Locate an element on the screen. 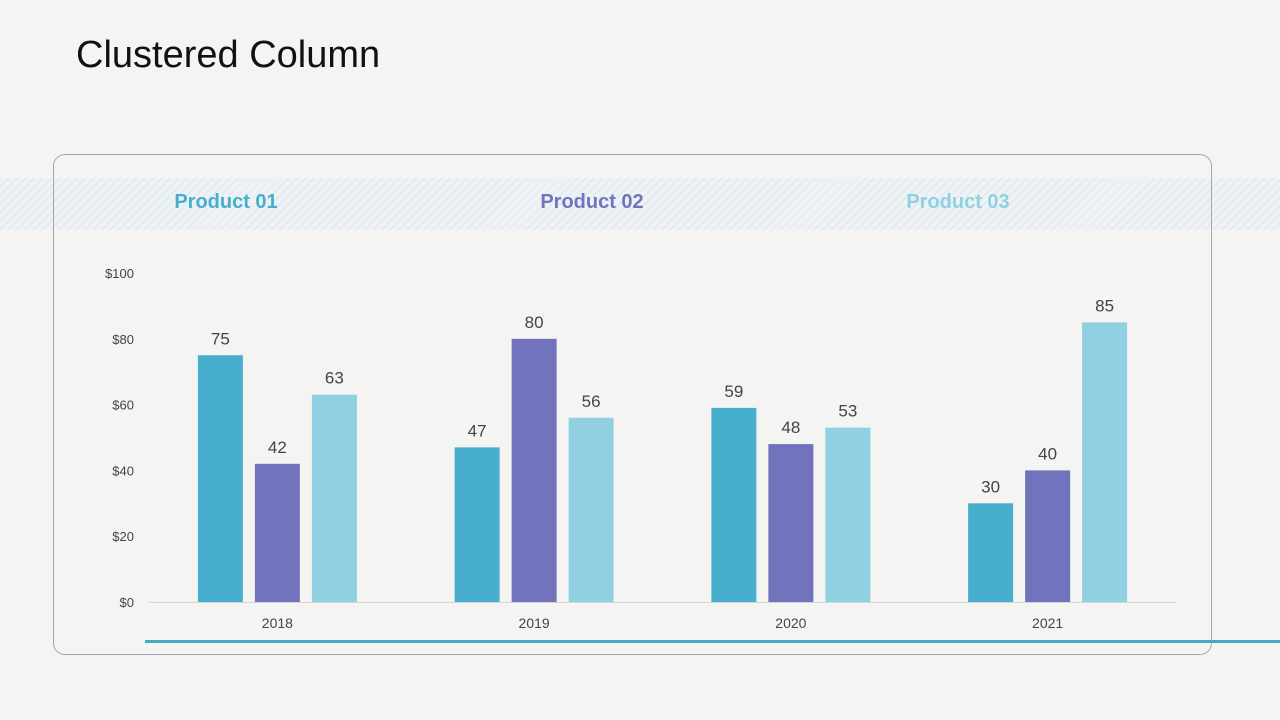 The height and width of the screenshot is (720, 1280). x-tick-label: 2021 is located at coordinates (1047, 623).